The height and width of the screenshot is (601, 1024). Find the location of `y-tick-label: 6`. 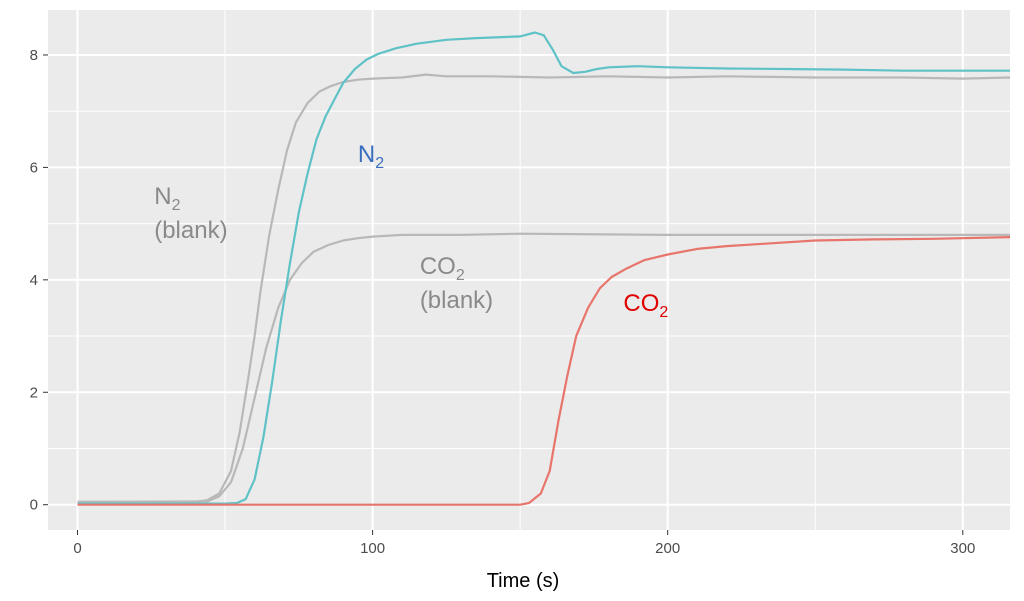

y-tick-label: 6 is located at coordinates (34, 167).